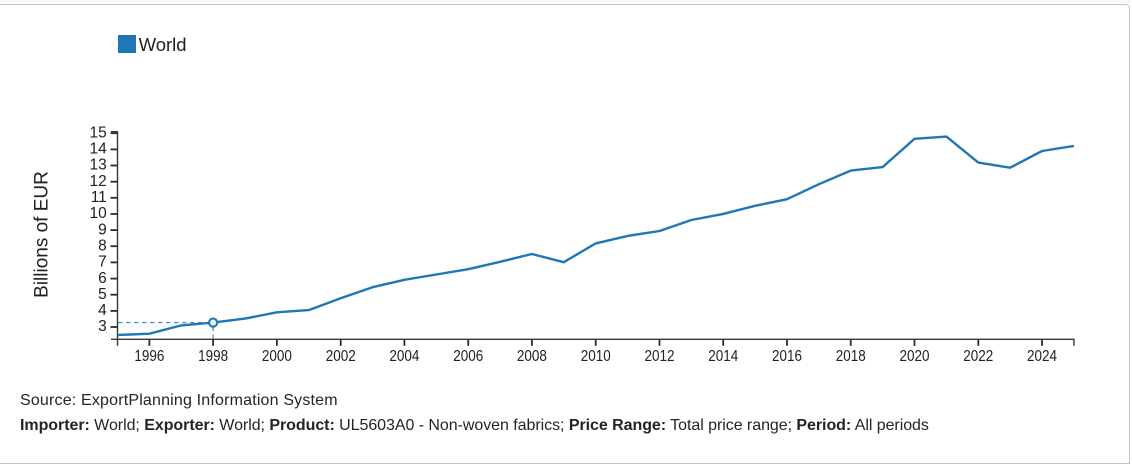  Describe the element at coordinates (532, 356) in the screenshot. I see `svg-text: 2008` at that location.